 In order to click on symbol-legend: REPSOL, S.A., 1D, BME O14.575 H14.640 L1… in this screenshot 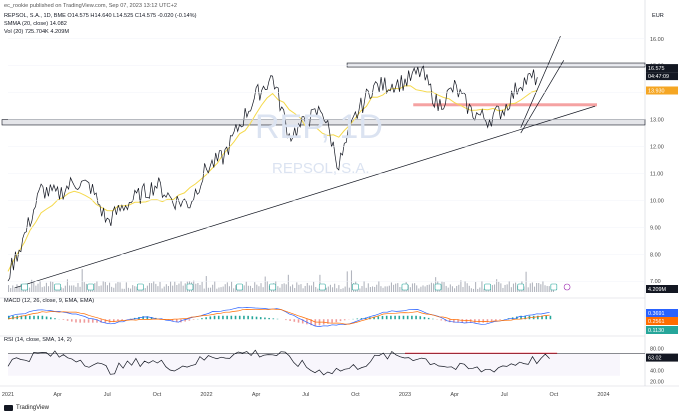, I will do `click(100, 16)`.